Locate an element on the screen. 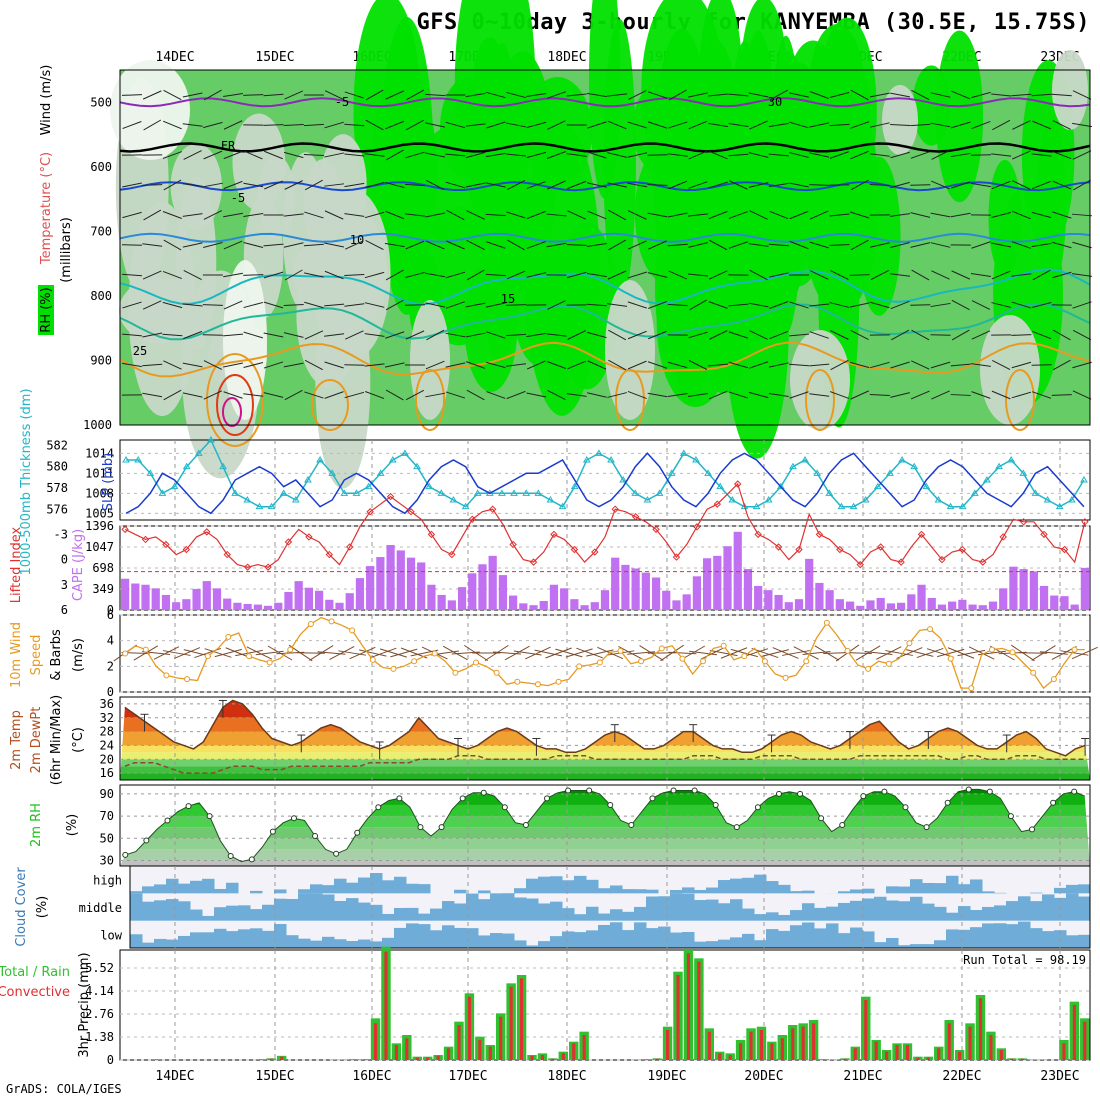 The image size is (1100, 1100). temp-axis-label-c: (6hr Min/Max) is located at coordinates (56, 740).